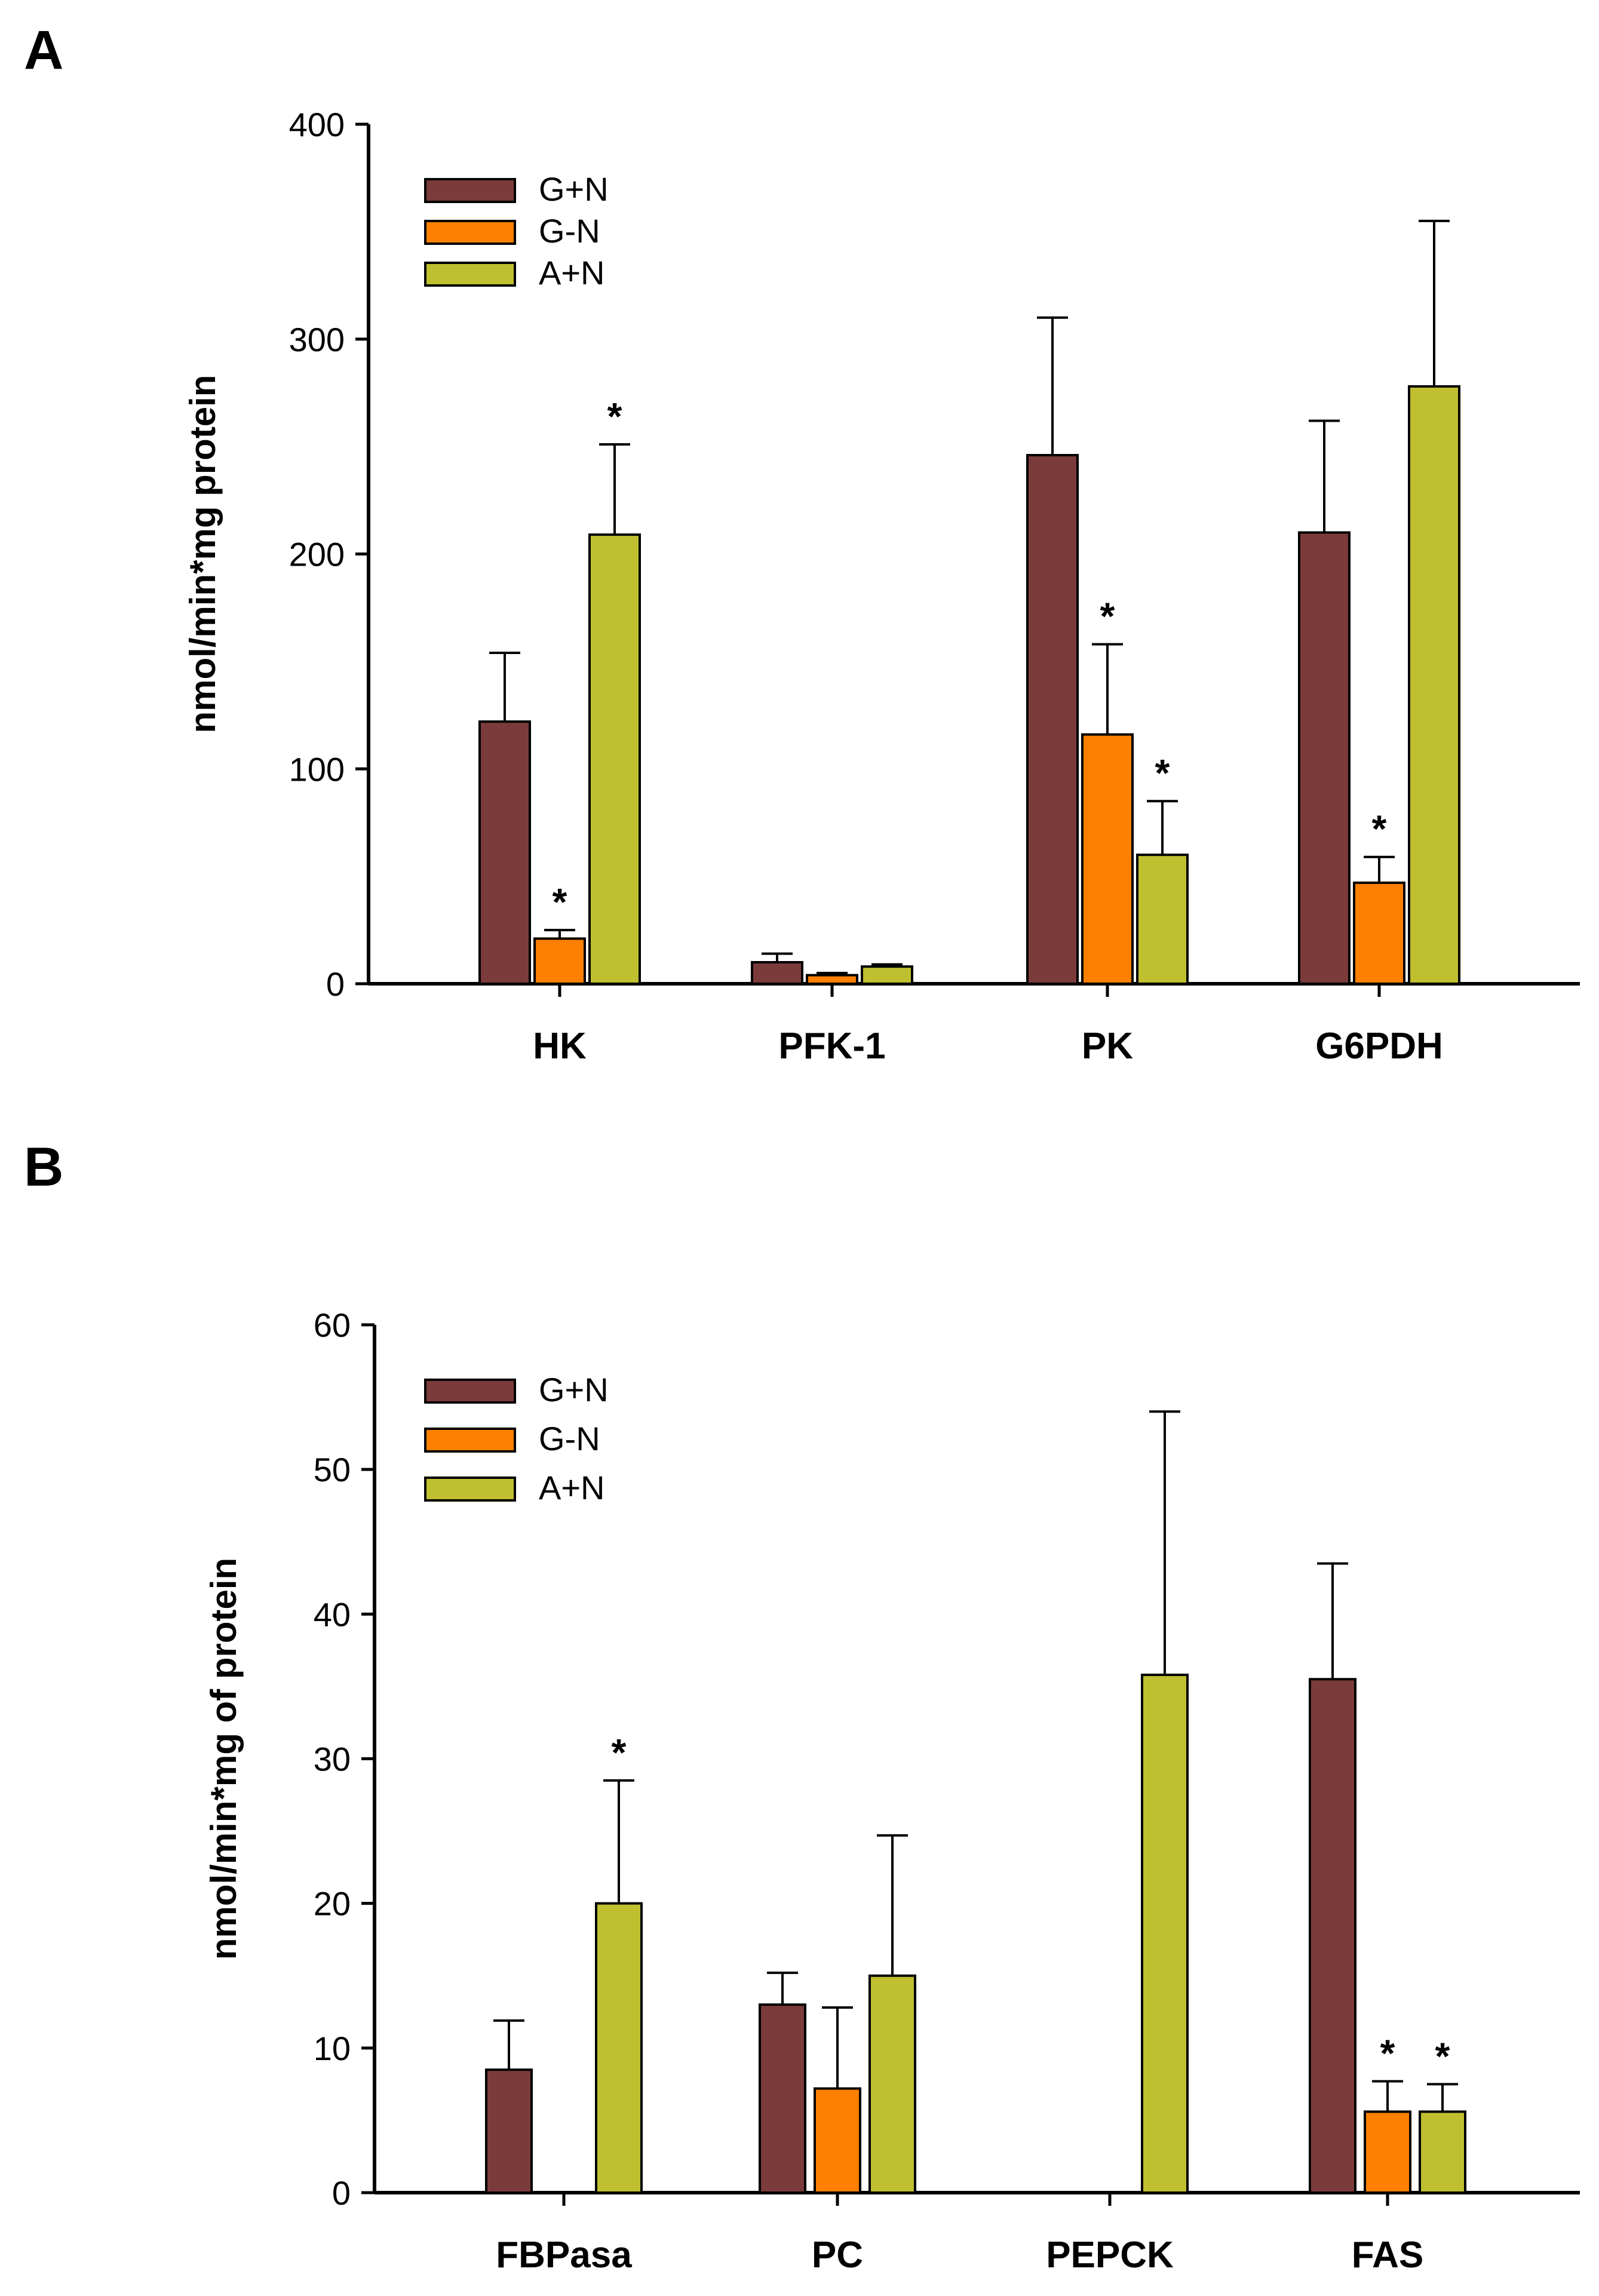 This screenshot has width=1599, height=2296. What do you see at coordinates (574, 189) in the screenshot?
I see `panel-a-legend-label: G+N` at bounding box center [574, 189].